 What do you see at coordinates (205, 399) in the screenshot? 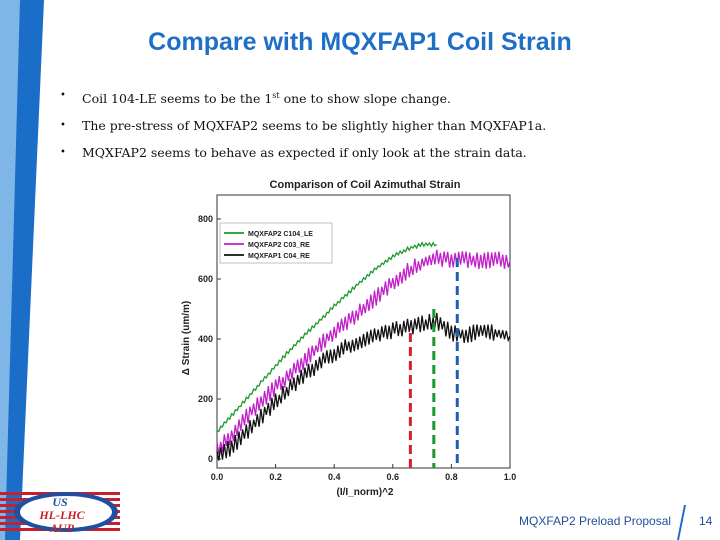
I see `y-tick-label: 200` at bounding box center [205, 399].